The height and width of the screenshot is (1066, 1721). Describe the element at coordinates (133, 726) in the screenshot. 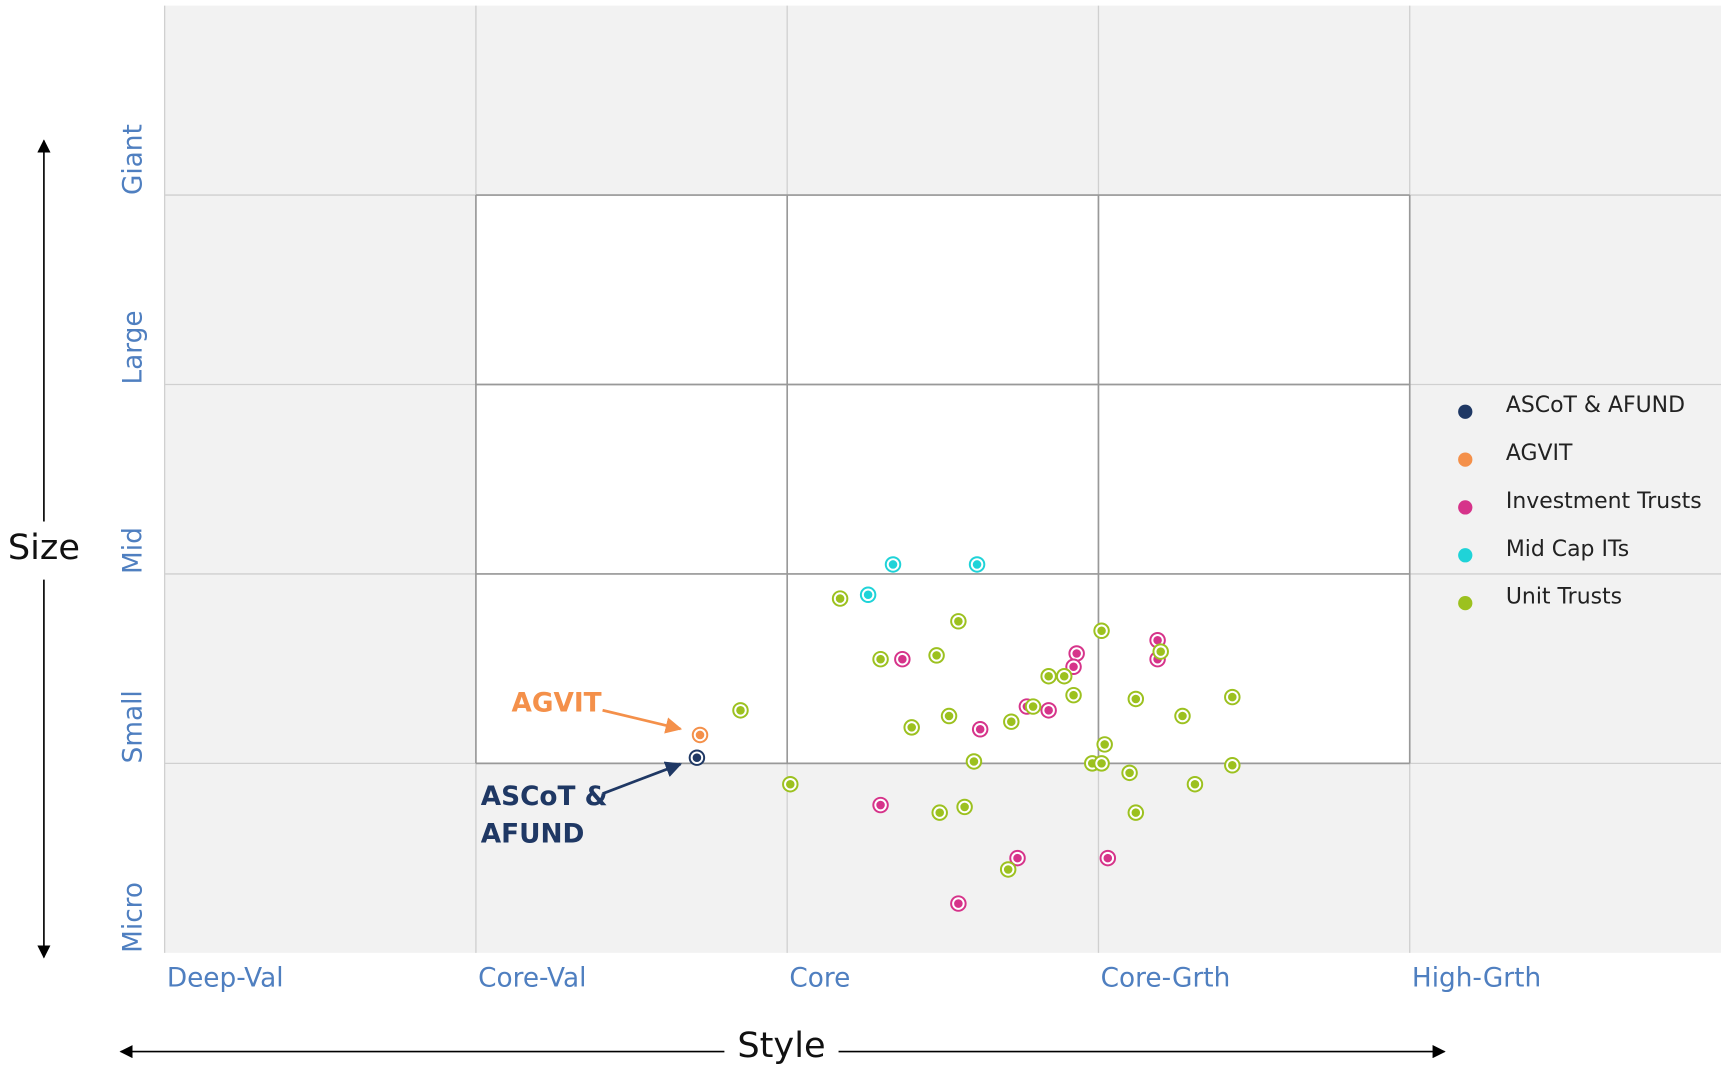

I see `y-tick-label: Small` at that location.